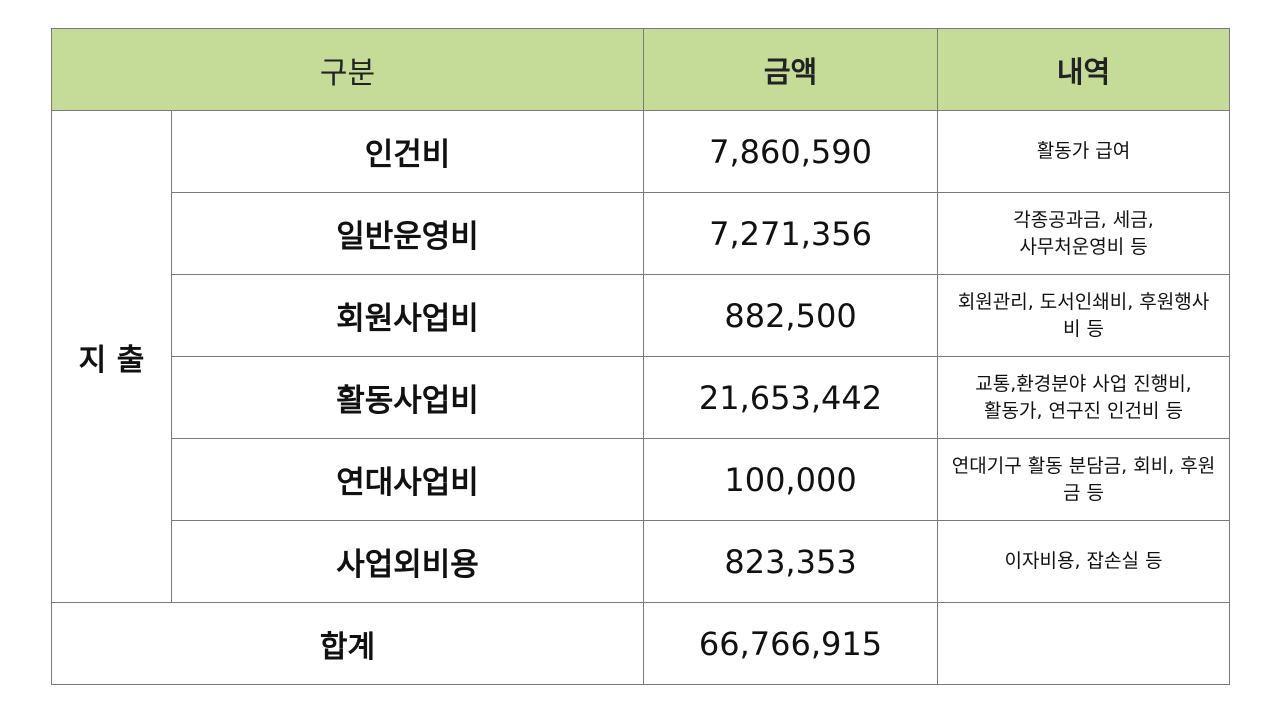 Image resolution: width=1280 pixels, height=720 pixels. I want to click on header-row: 구분 금액 내역, so click(640, 69).